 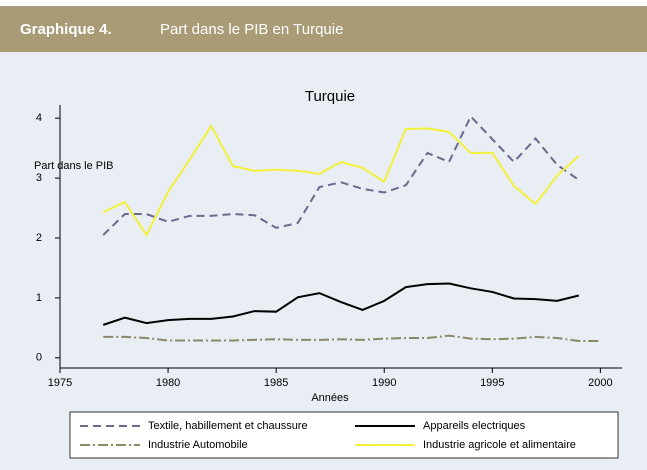 I want to click on header-band, so click(x=323, y=29).